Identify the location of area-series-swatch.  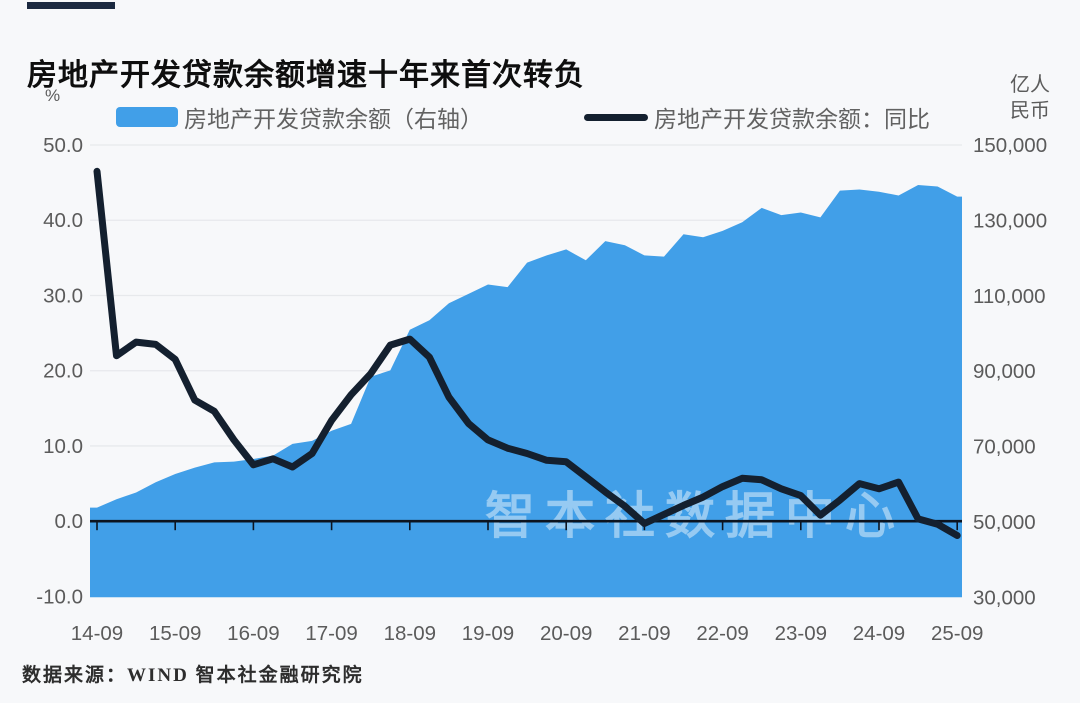
(147, 117).